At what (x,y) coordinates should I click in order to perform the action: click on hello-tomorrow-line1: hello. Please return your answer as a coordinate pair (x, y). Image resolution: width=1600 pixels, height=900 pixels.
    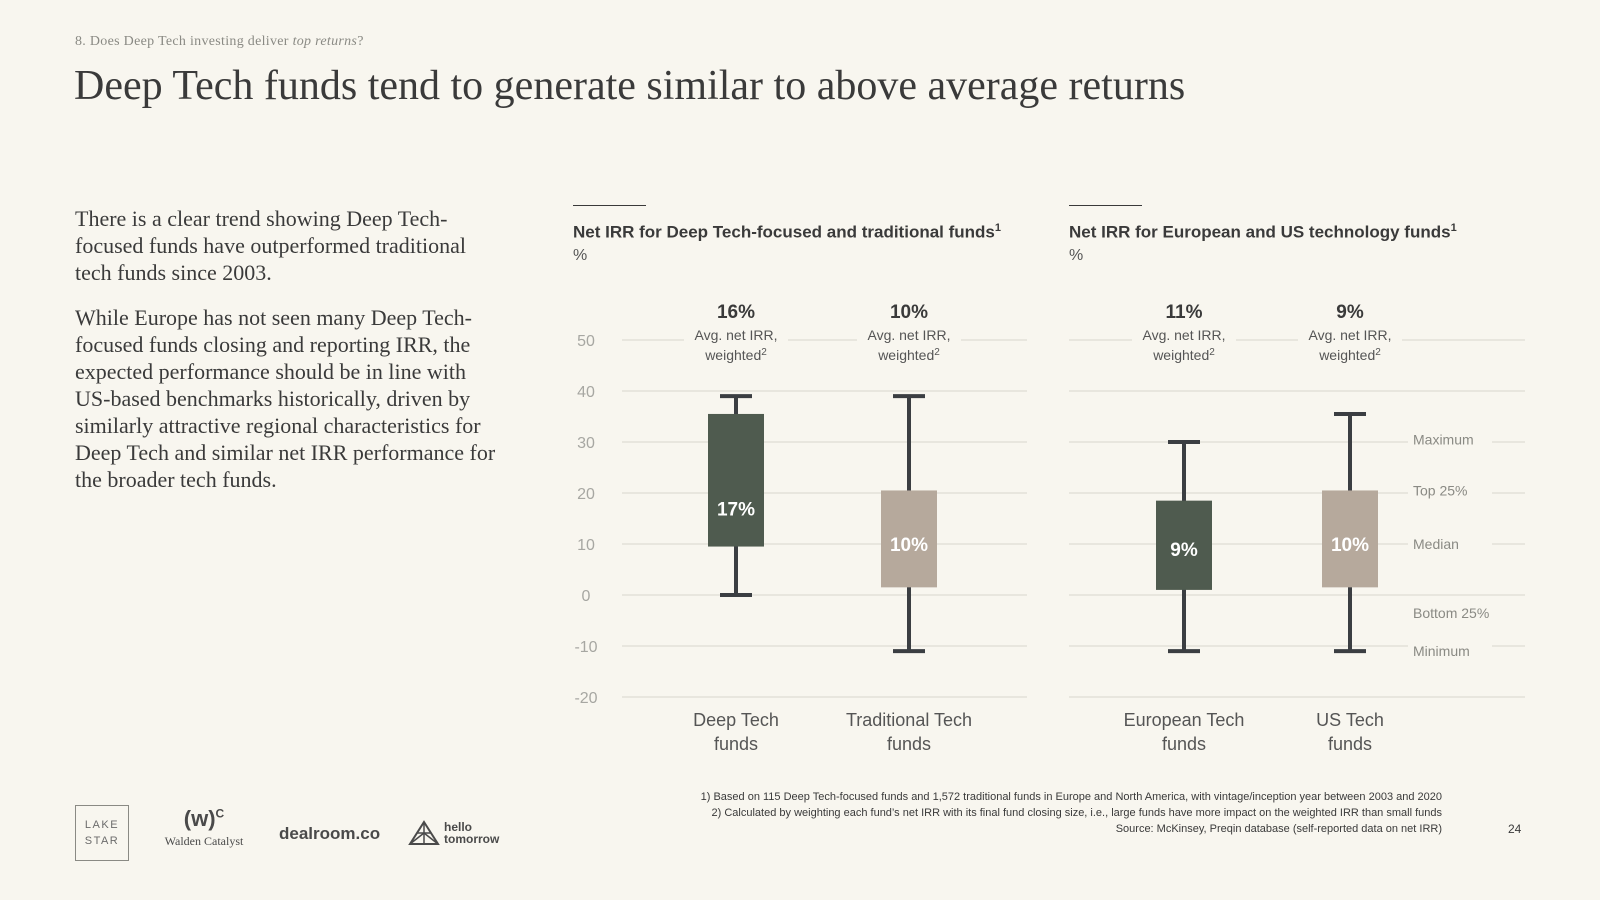
    Looking at the image, I should click on (458, 827).